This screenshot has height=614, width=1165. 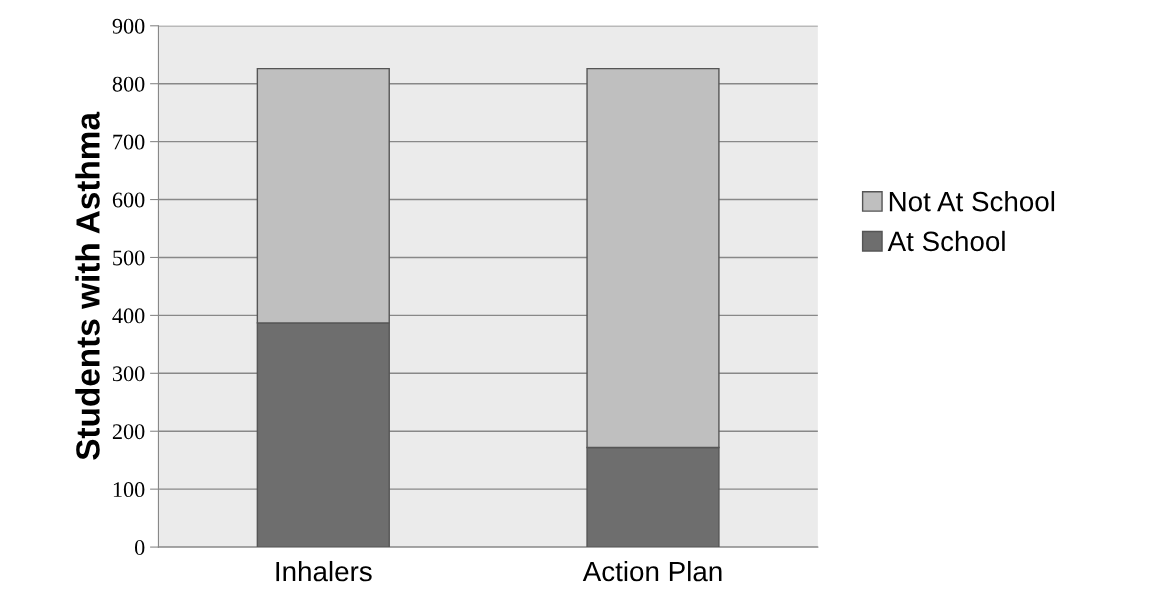 What do you see at coordinates (652, 571) in the screenshot?
I see `x-tick-label: Action Plan` at bounding box center [652, 571].